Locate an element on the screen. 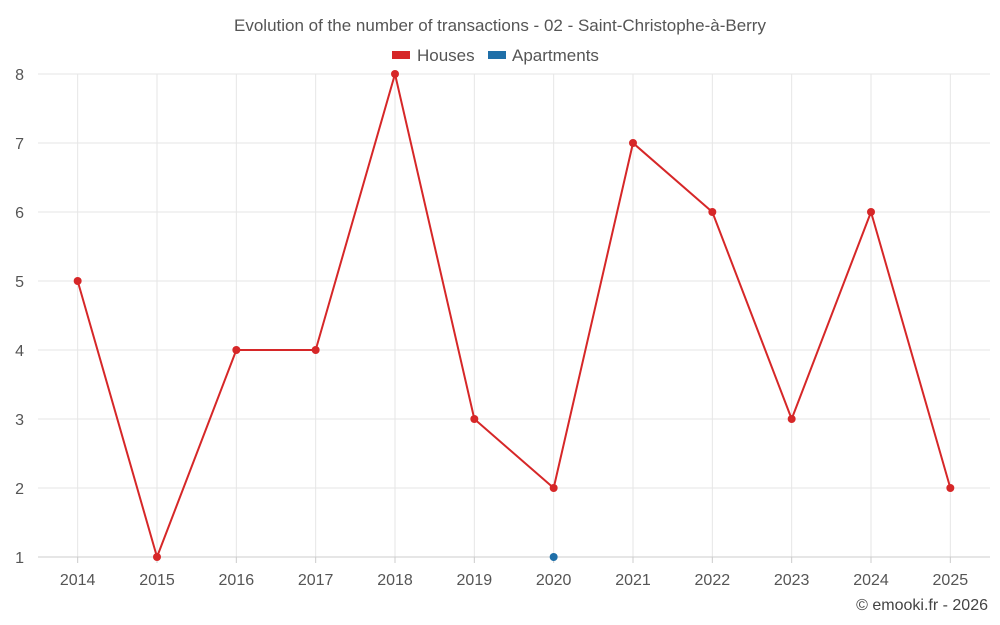  y-tick-label: 7 is located at coordinates (19, 144).